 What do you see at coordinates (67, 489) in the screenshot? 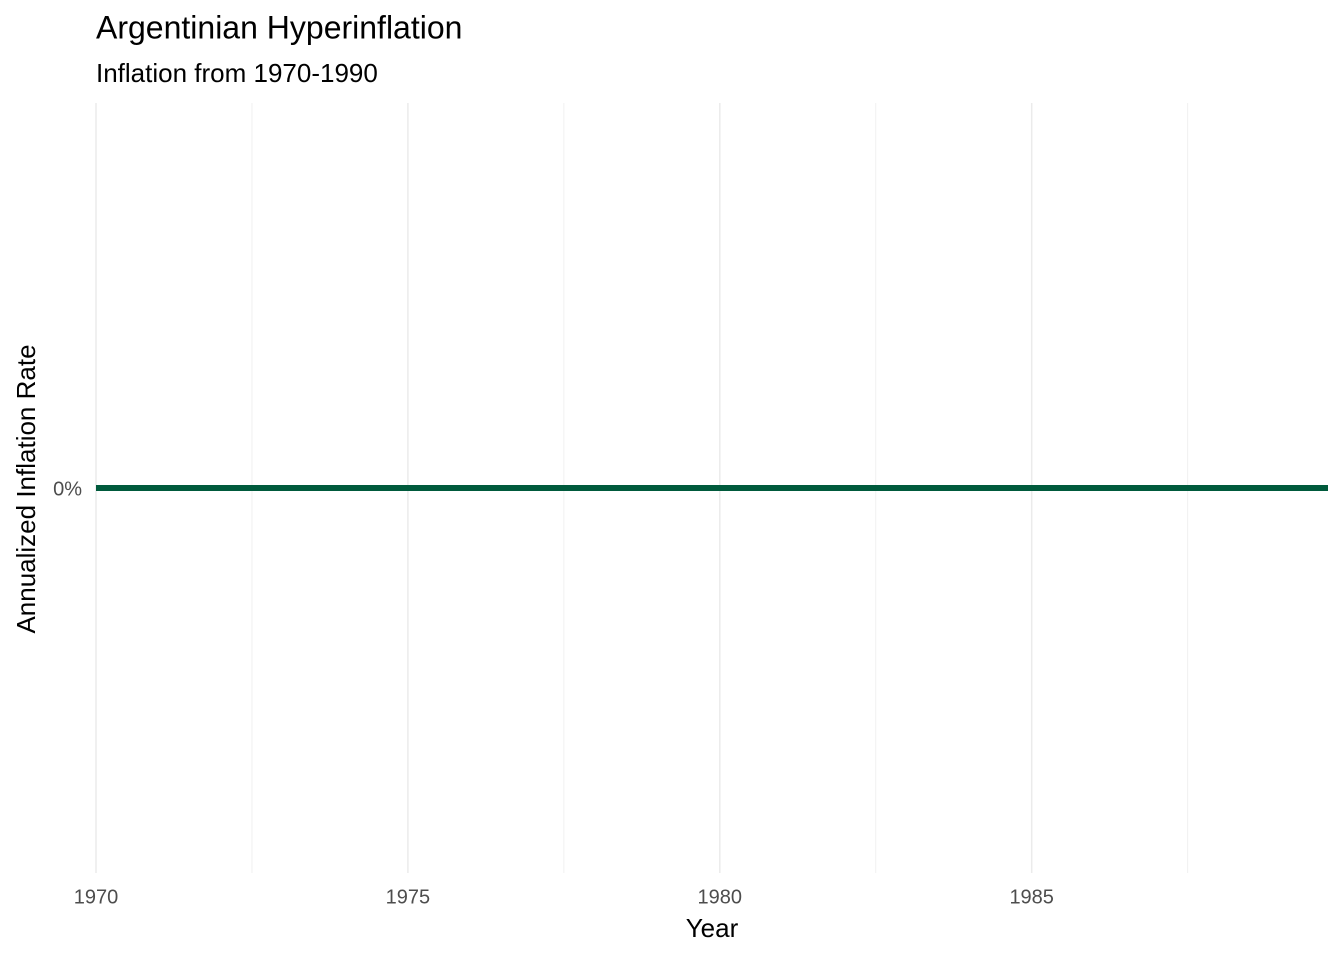
I see `y-tick-label: 0%` at bounding box center [67, 489].